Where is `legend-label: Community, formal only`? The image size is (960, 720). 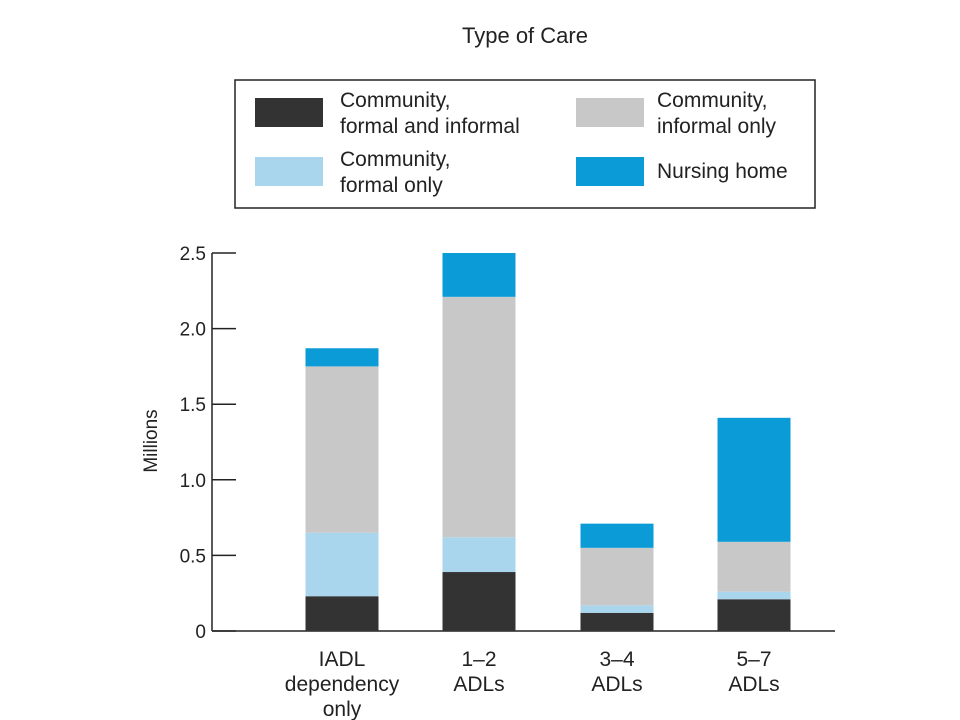
legend-label: Community, formal only is located at coordinates (395, 172).